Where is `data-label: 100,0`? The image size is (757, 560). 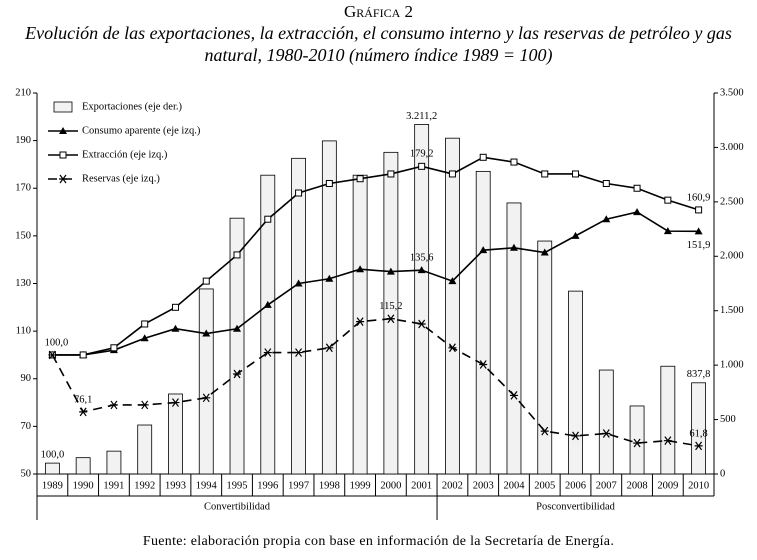 data-label: 100,0 is located at coordinates (57, 342).